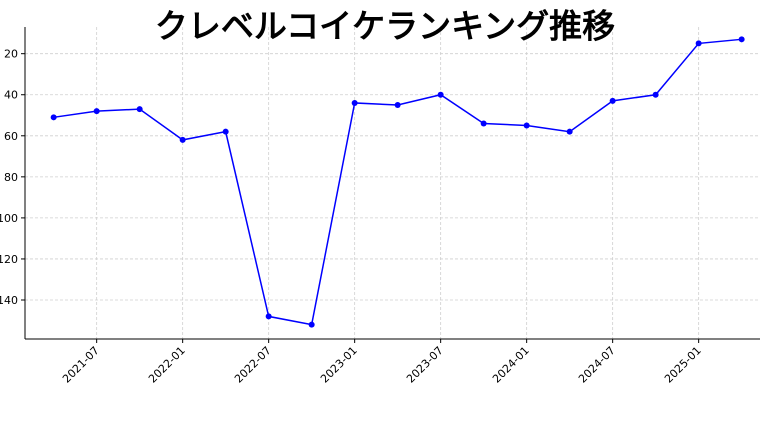 This screenshot has height=428, width=760. What do you see at coordinates (11, 136) in the screenshot?
I see `y-tick-label: 60` at bounding box center [11, 136].